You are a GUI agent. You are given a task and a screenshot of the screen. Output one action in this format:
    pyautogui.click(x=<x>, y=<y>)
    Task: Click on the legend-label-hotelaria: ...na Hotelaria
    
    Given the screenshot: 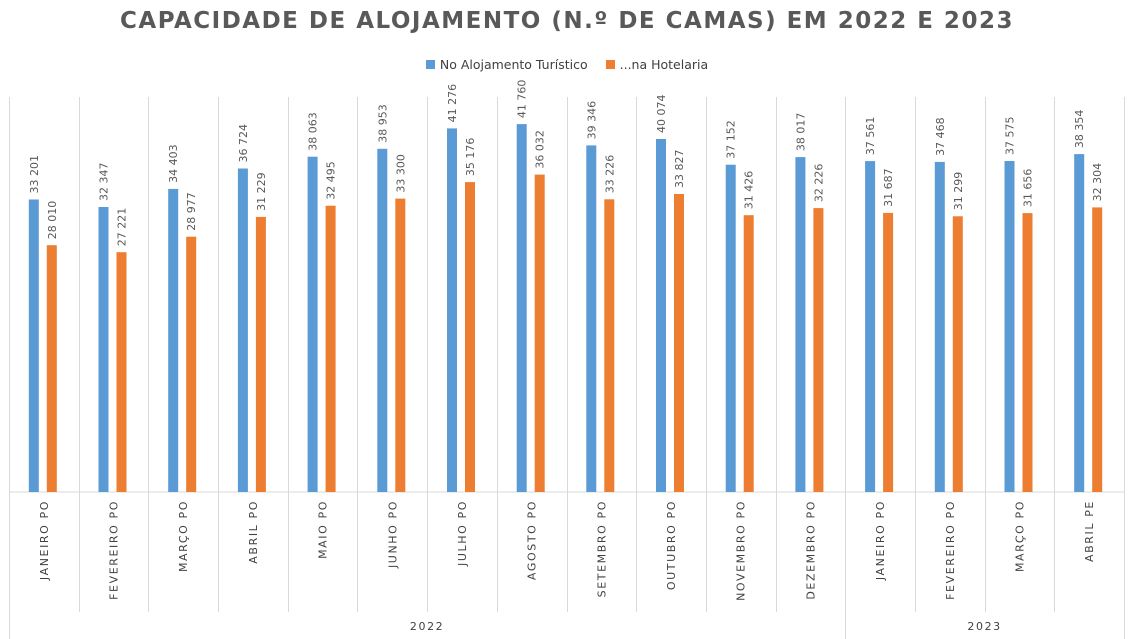 What is the action you would take?
    pyautogui.click(x=664, y=64)
    